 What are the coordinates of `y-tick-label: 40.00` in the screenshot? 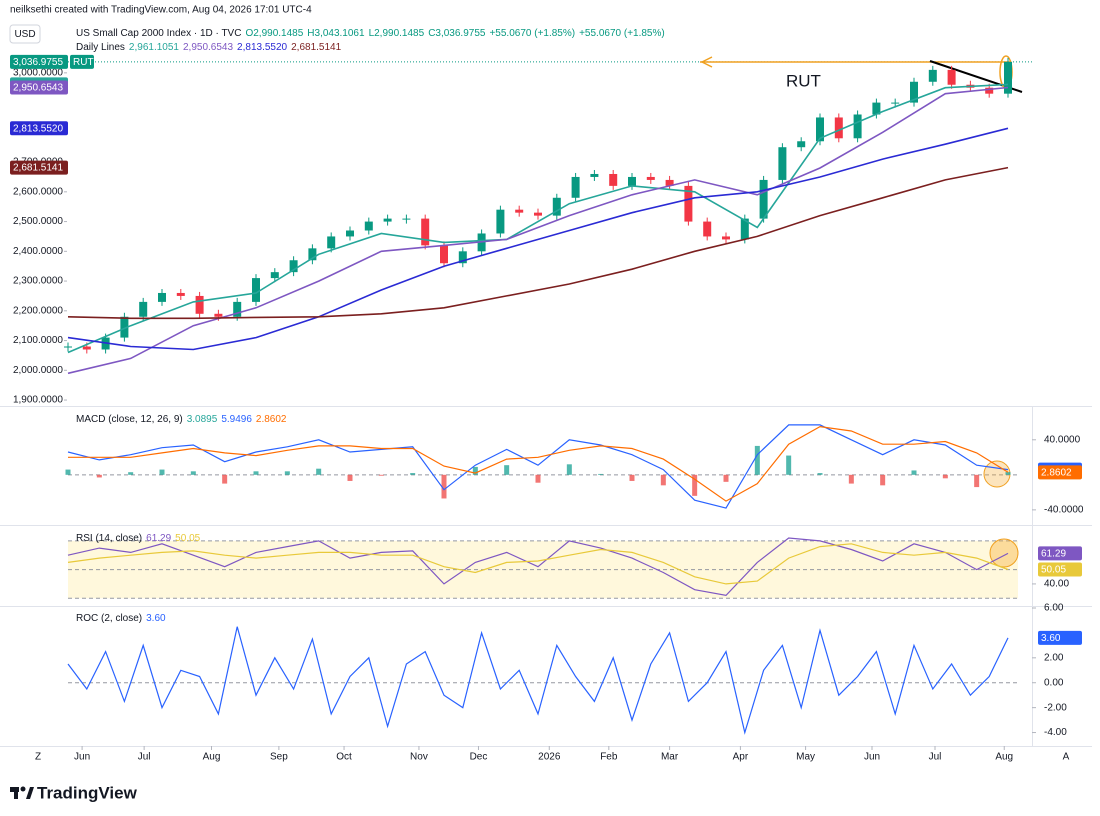 It's located at (1056, 584).